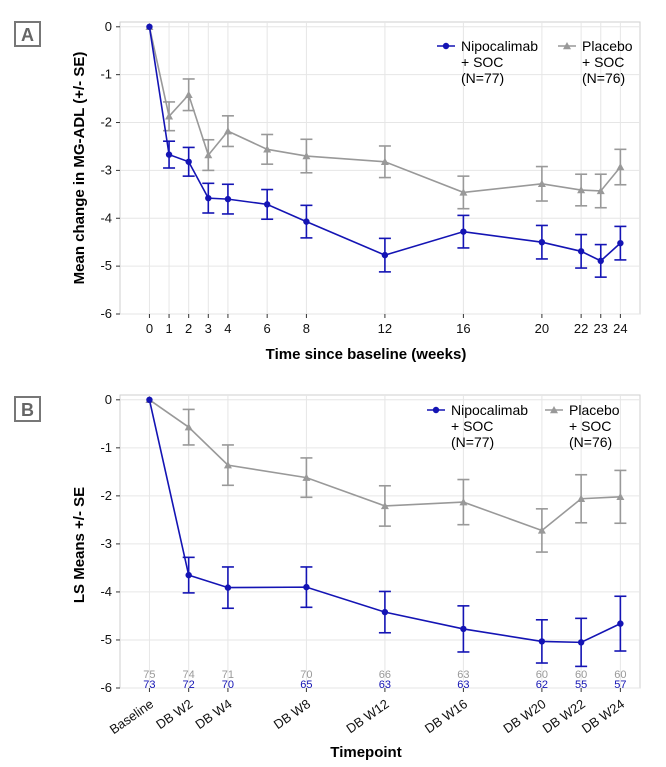 The image size is (666, 767). What do you see at coordinates (306, 675) in the screenshot?
I see `count-placebo: 70` at bounding box center [306, 675].